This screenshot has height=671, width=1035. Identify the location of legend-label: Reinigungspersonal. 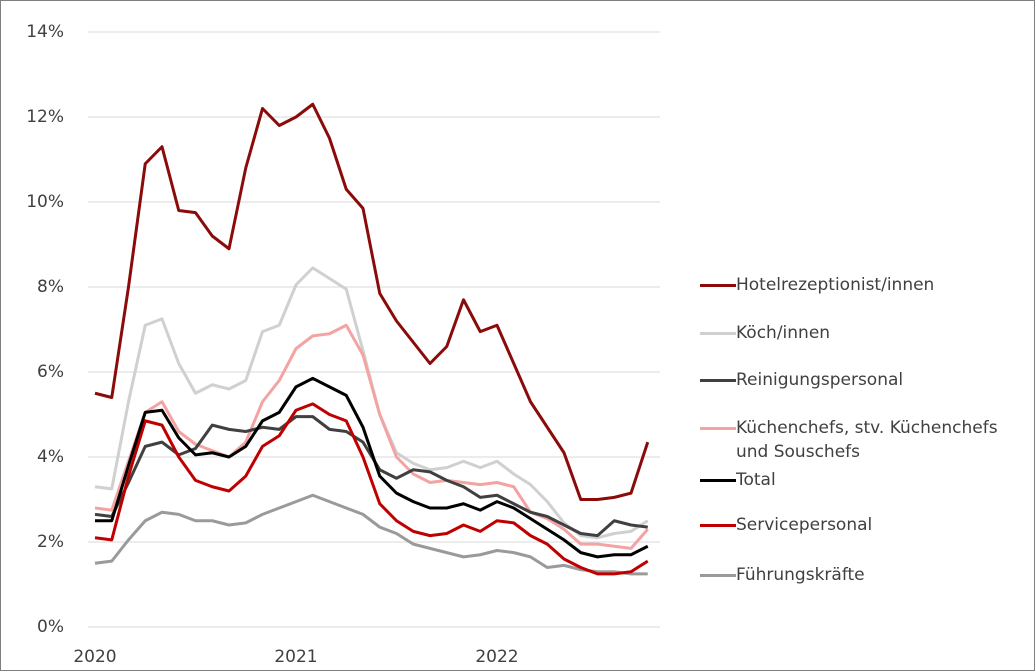
(820, 380).